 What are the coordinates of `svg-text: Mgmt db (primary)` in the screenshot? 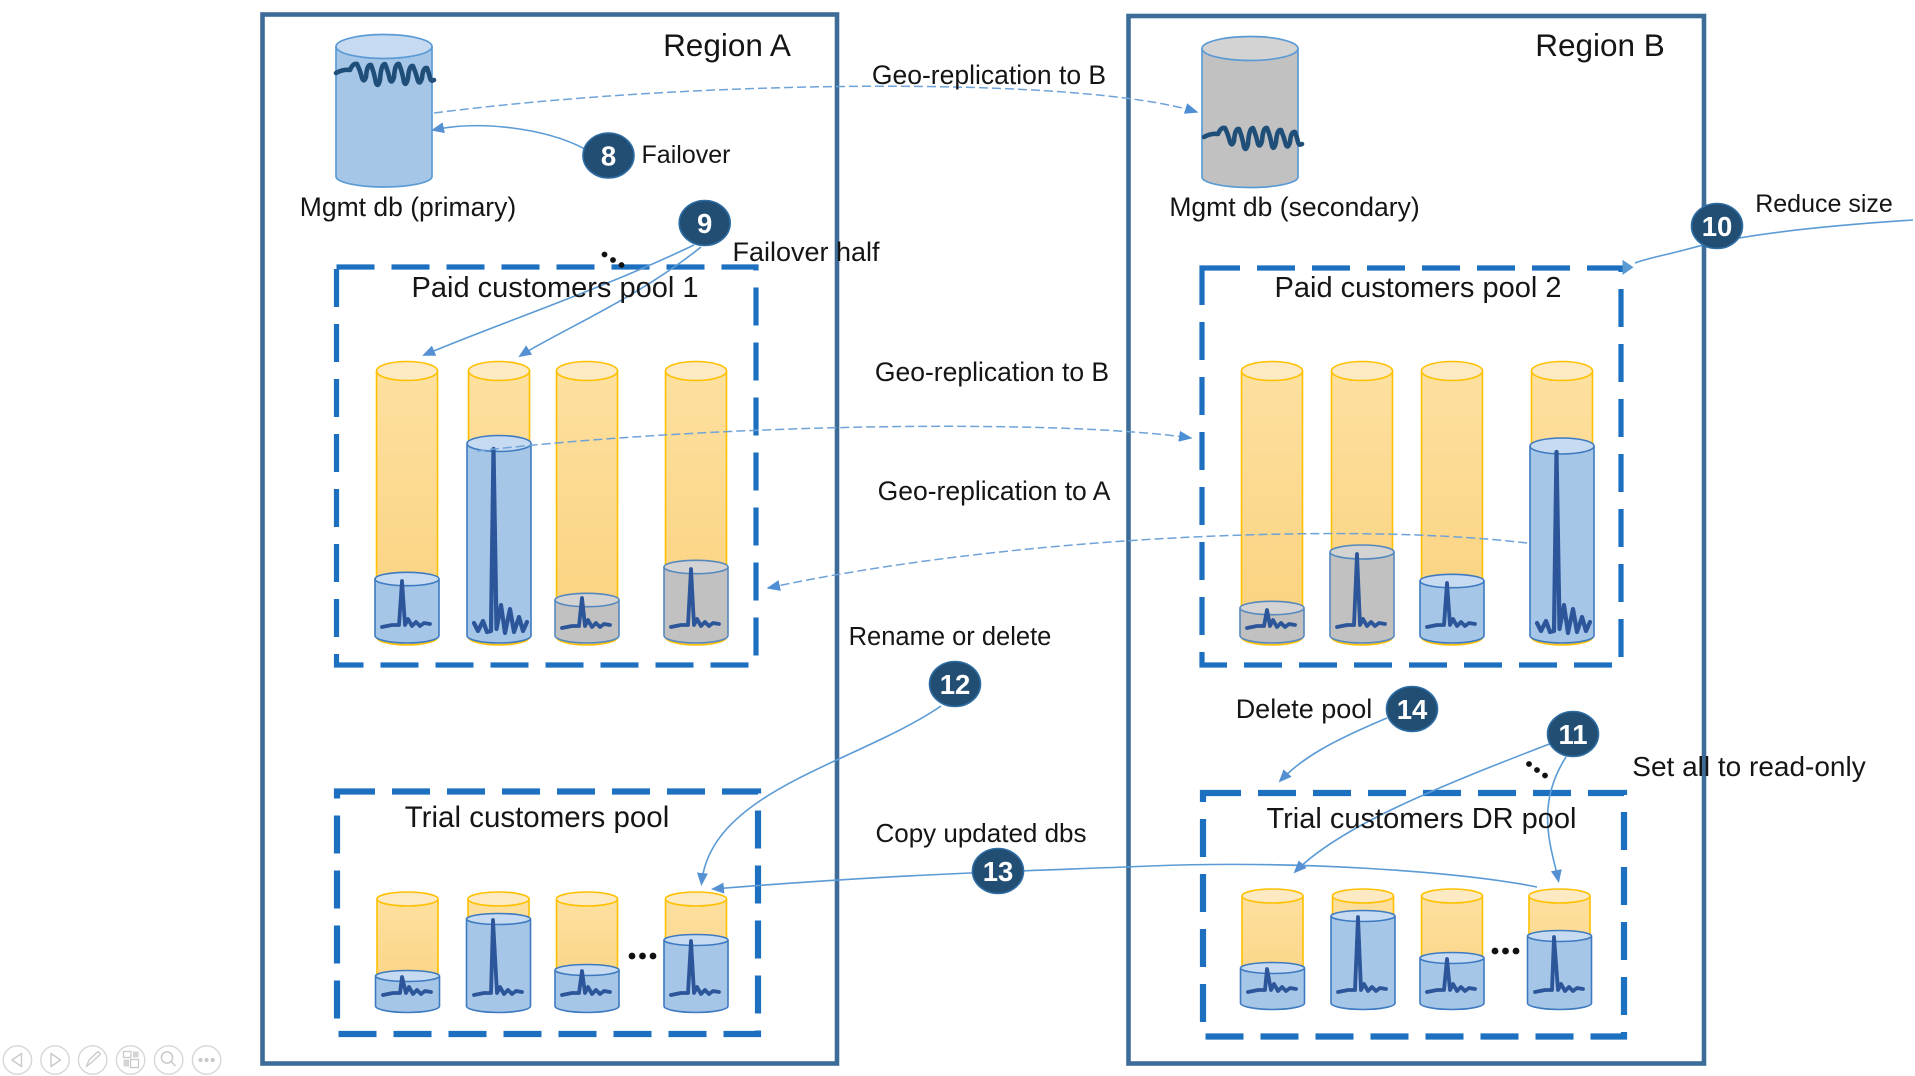 It's located at (408, 207).